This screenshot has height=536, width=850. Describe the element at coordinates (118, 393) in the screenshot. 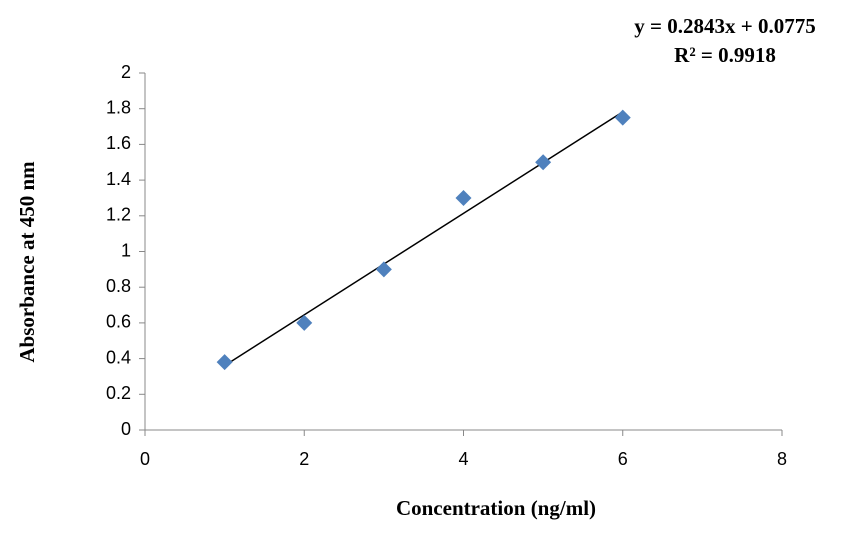

I see `y-tick-label: 0.2` at that location.